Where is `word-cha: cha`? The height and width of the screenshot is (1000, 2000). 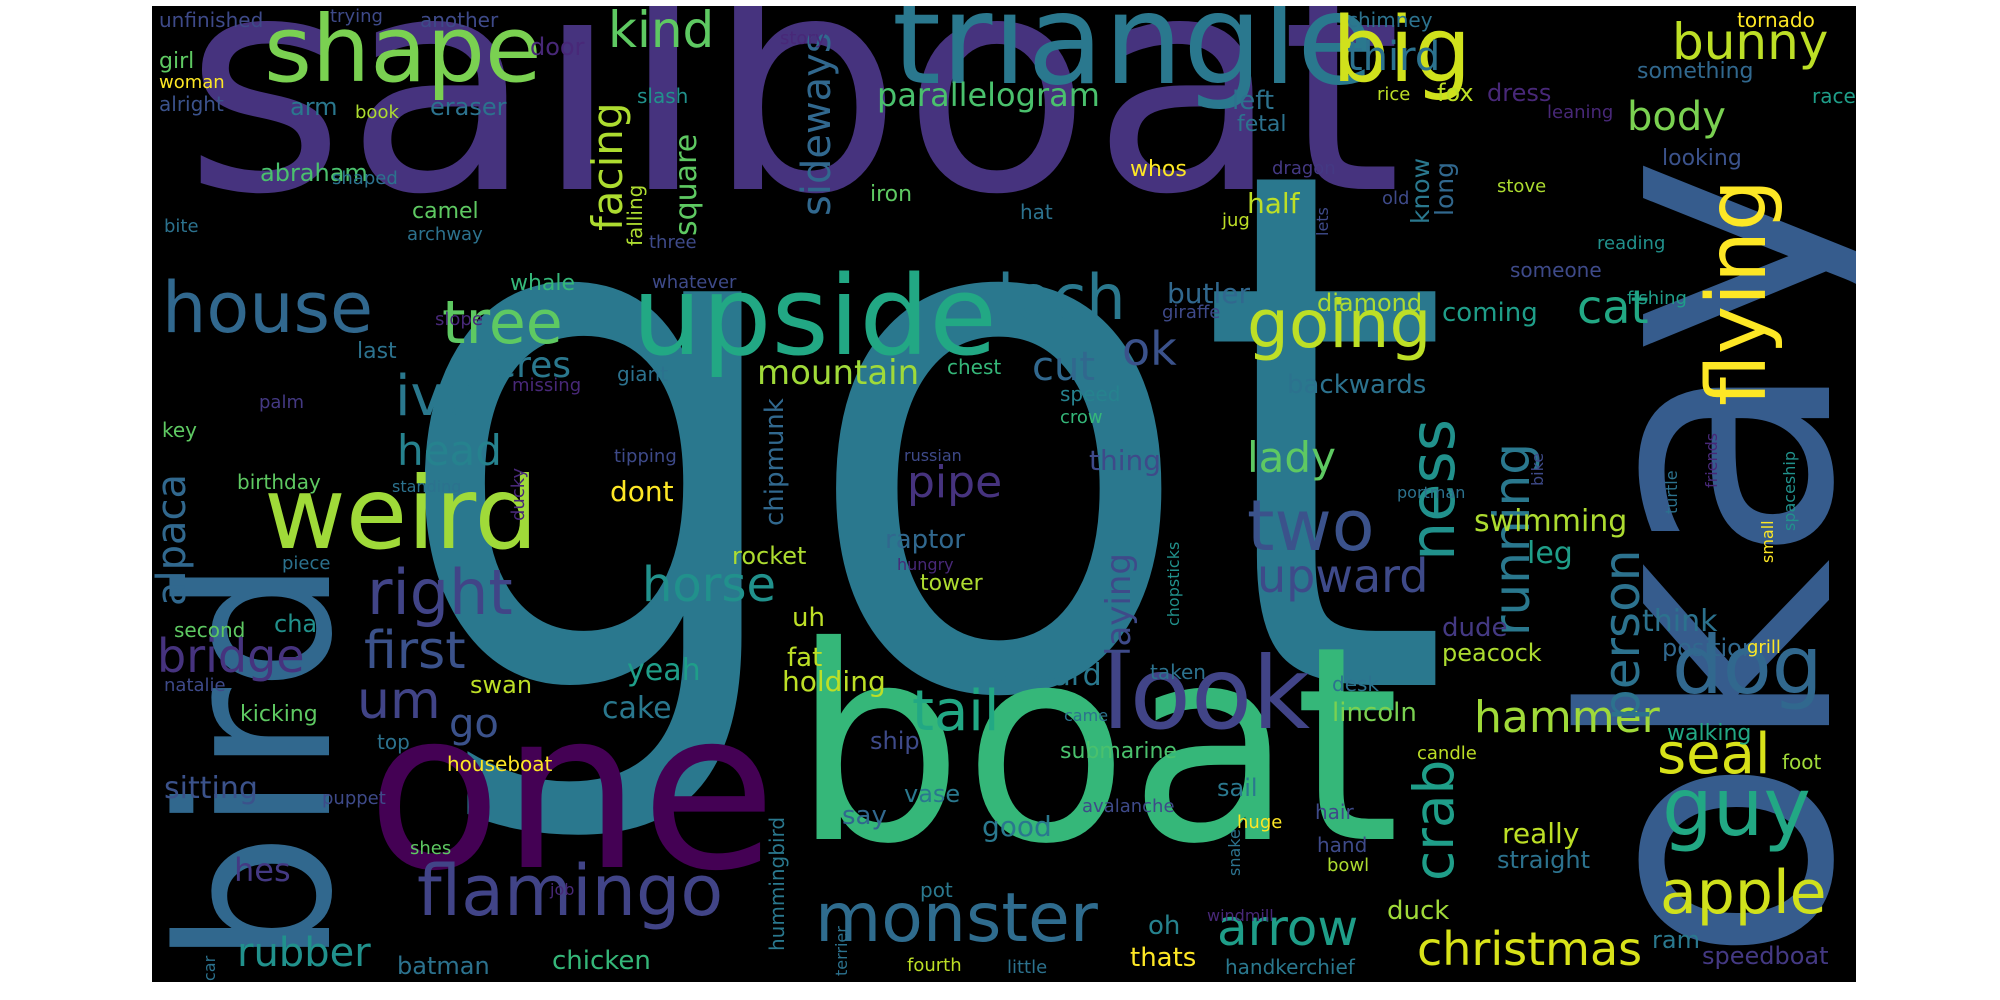
word-cha: cha is located at coordinates (296, 624).